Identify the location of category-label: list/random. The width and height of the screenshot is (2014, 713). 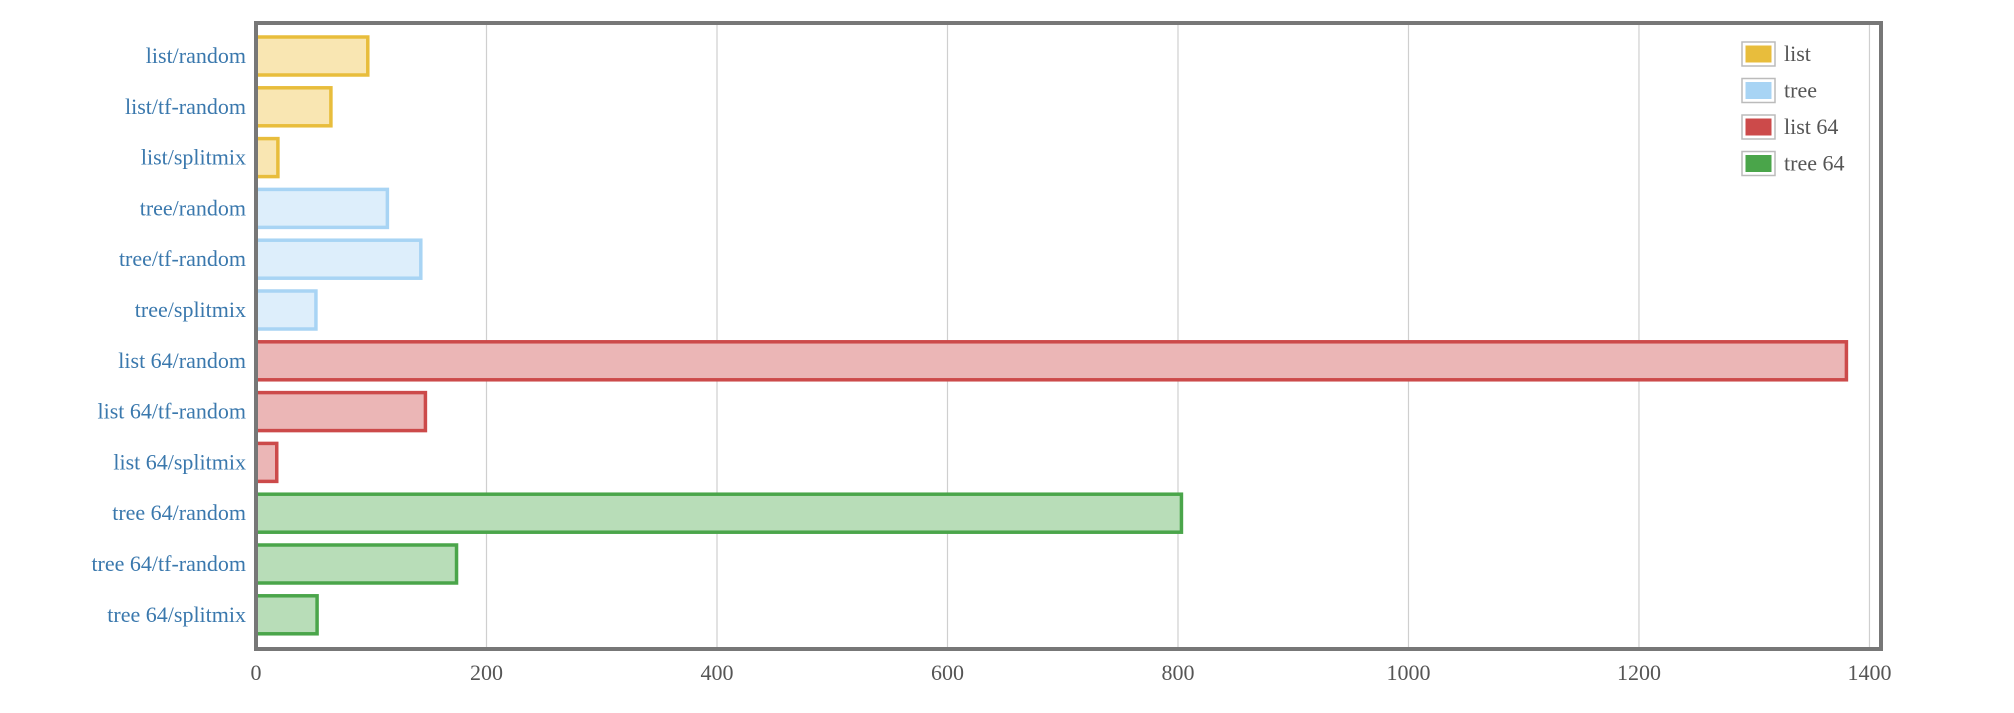
(196, 55).